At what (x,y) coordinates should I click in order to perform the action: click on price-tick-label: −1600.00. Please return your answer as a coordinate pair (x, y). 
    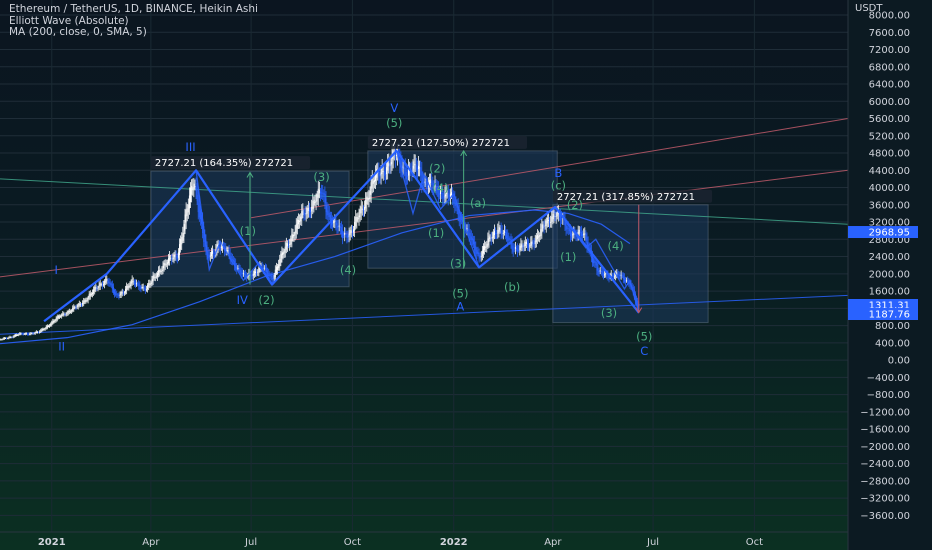
    Looking at the image, I should click on (885, 430).